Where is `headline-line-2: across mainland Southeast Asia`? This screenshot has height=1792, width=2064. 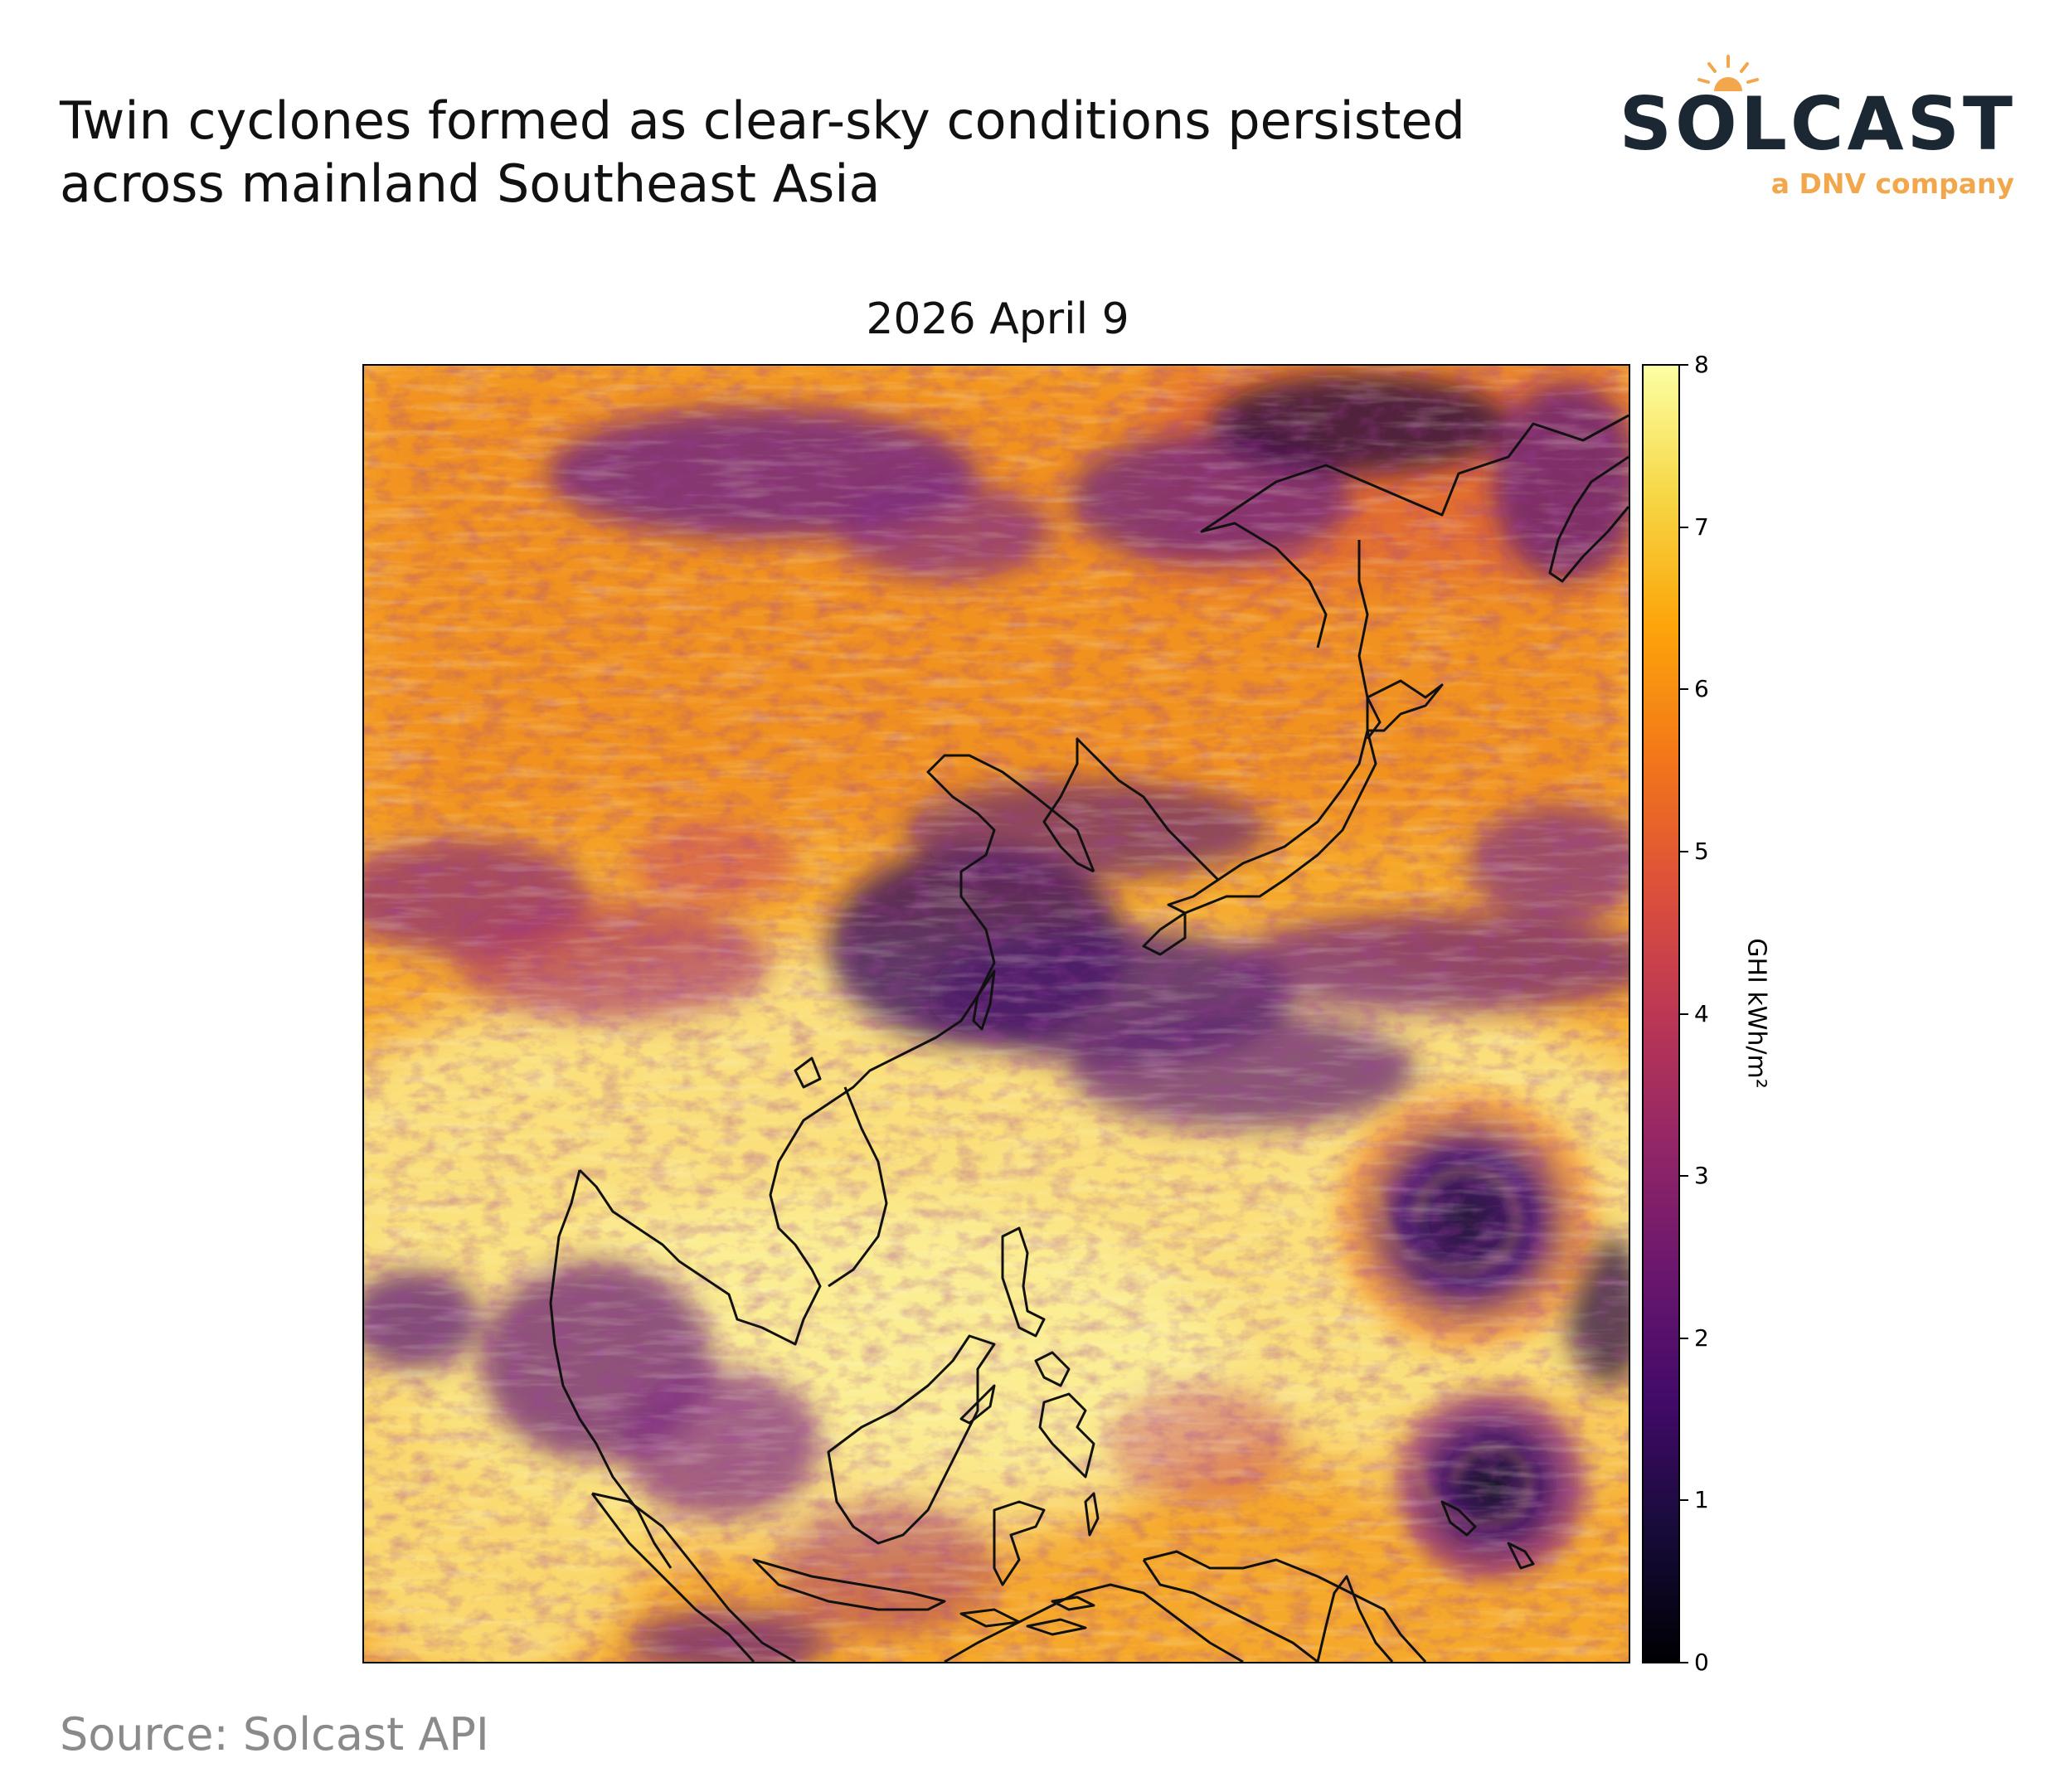 headline-line-2: across mainland Southeast Asia is located at coordinates (471, 183).